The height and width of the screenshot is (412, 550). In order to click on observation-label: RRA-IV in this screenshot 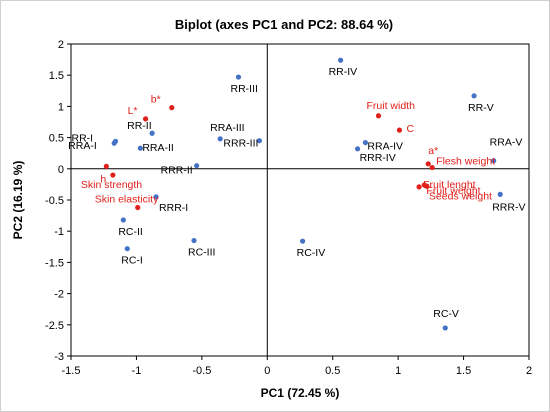, I will do `click(385, 147)`.